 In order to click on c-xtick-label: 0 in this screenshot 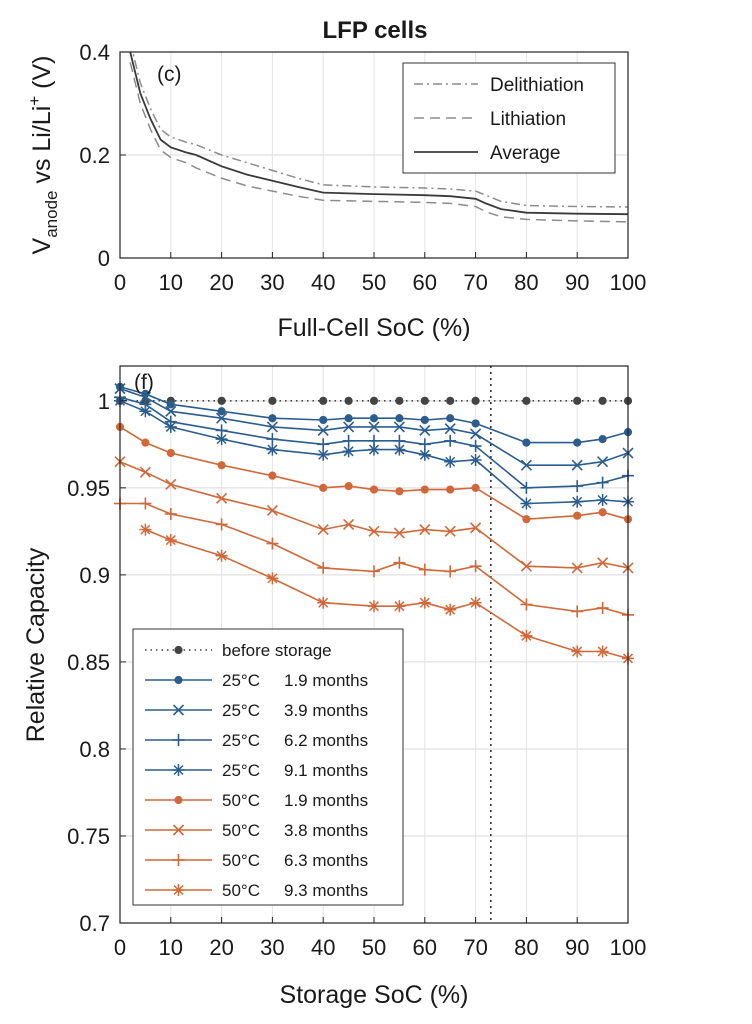, I will do `click(120, 282)`.